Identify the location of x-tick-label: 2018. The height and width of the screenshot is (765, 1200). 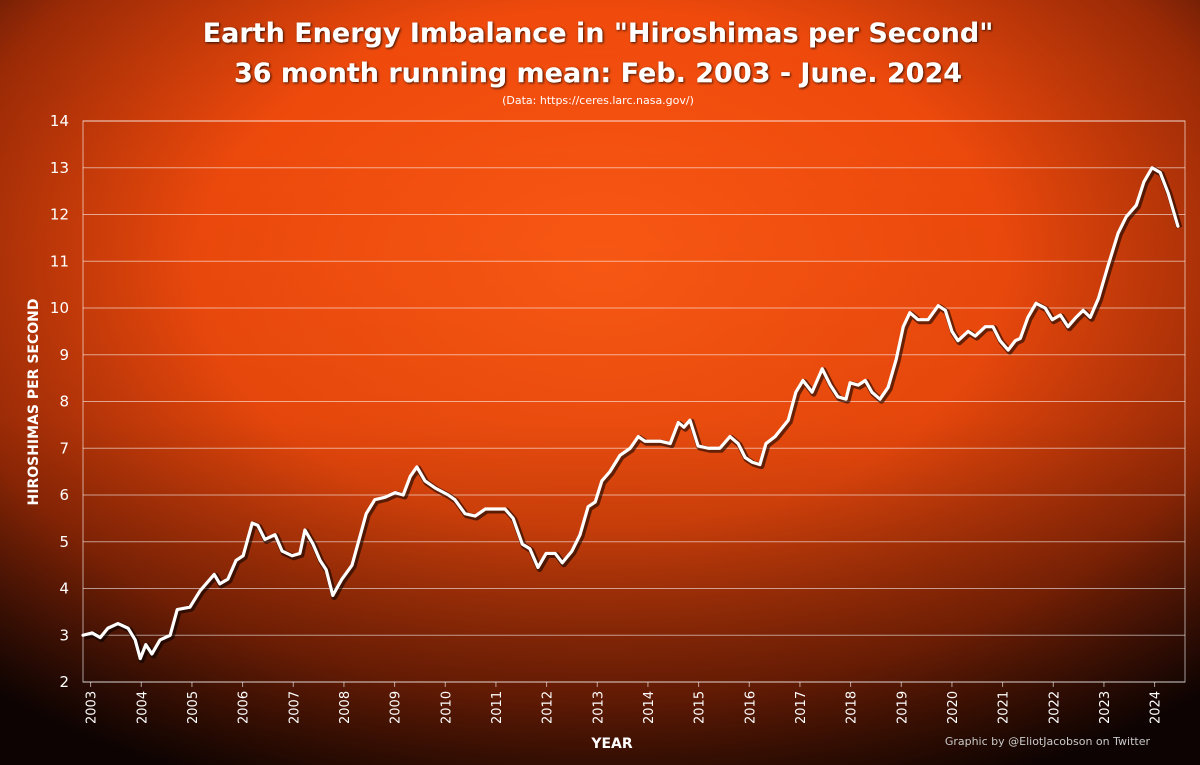
(852, 707).